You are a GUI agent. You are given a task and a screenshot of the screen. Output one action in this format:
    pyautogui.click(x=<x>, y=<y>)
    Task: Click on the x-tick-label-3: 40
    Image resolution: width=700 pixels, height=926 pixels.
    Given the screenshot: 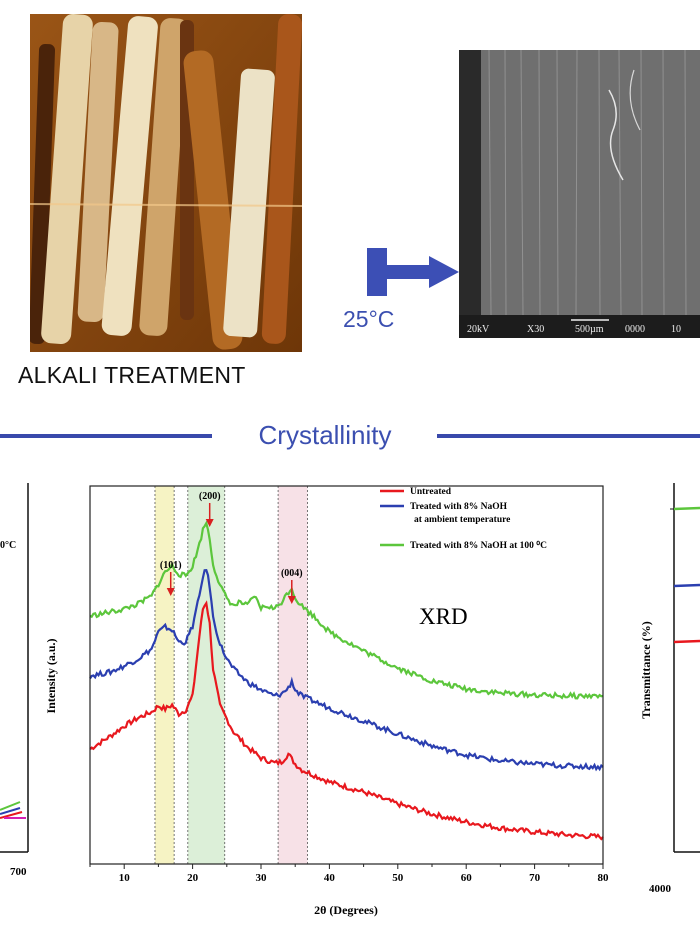 What is the action you would take?
    pyautogui.click(x=330, y=878)
    